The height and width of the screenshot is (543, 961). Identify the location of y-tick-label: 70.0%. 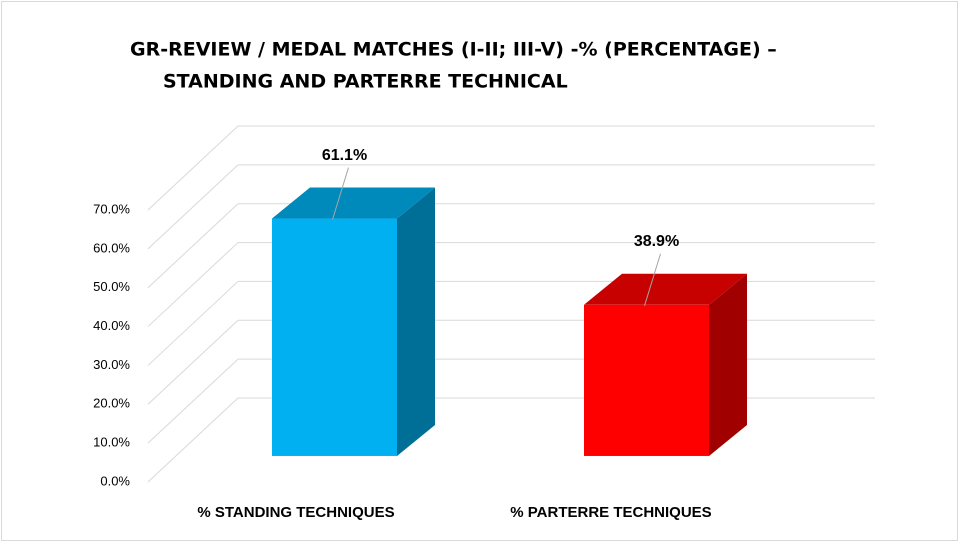
(111, 208).